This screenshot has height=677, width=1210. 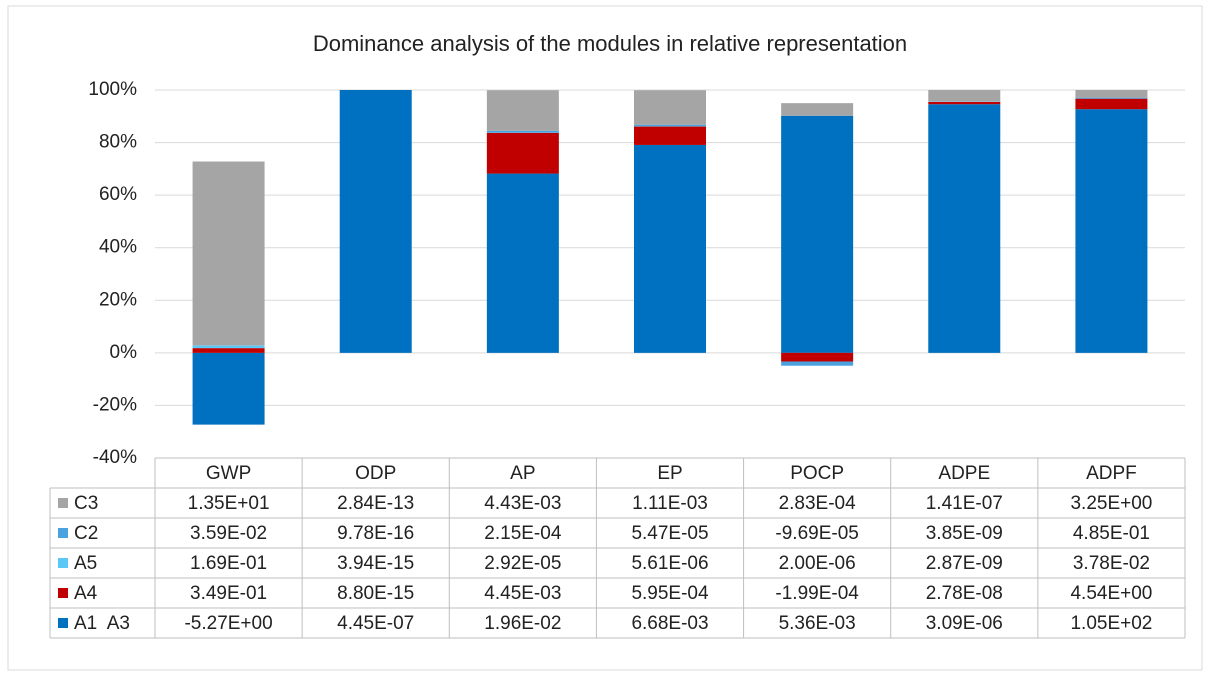 What do you see at coordinates (522, 593) in the screenshot?
I see `table-cell: 4.45E-03` at bounding box center [522, 593].